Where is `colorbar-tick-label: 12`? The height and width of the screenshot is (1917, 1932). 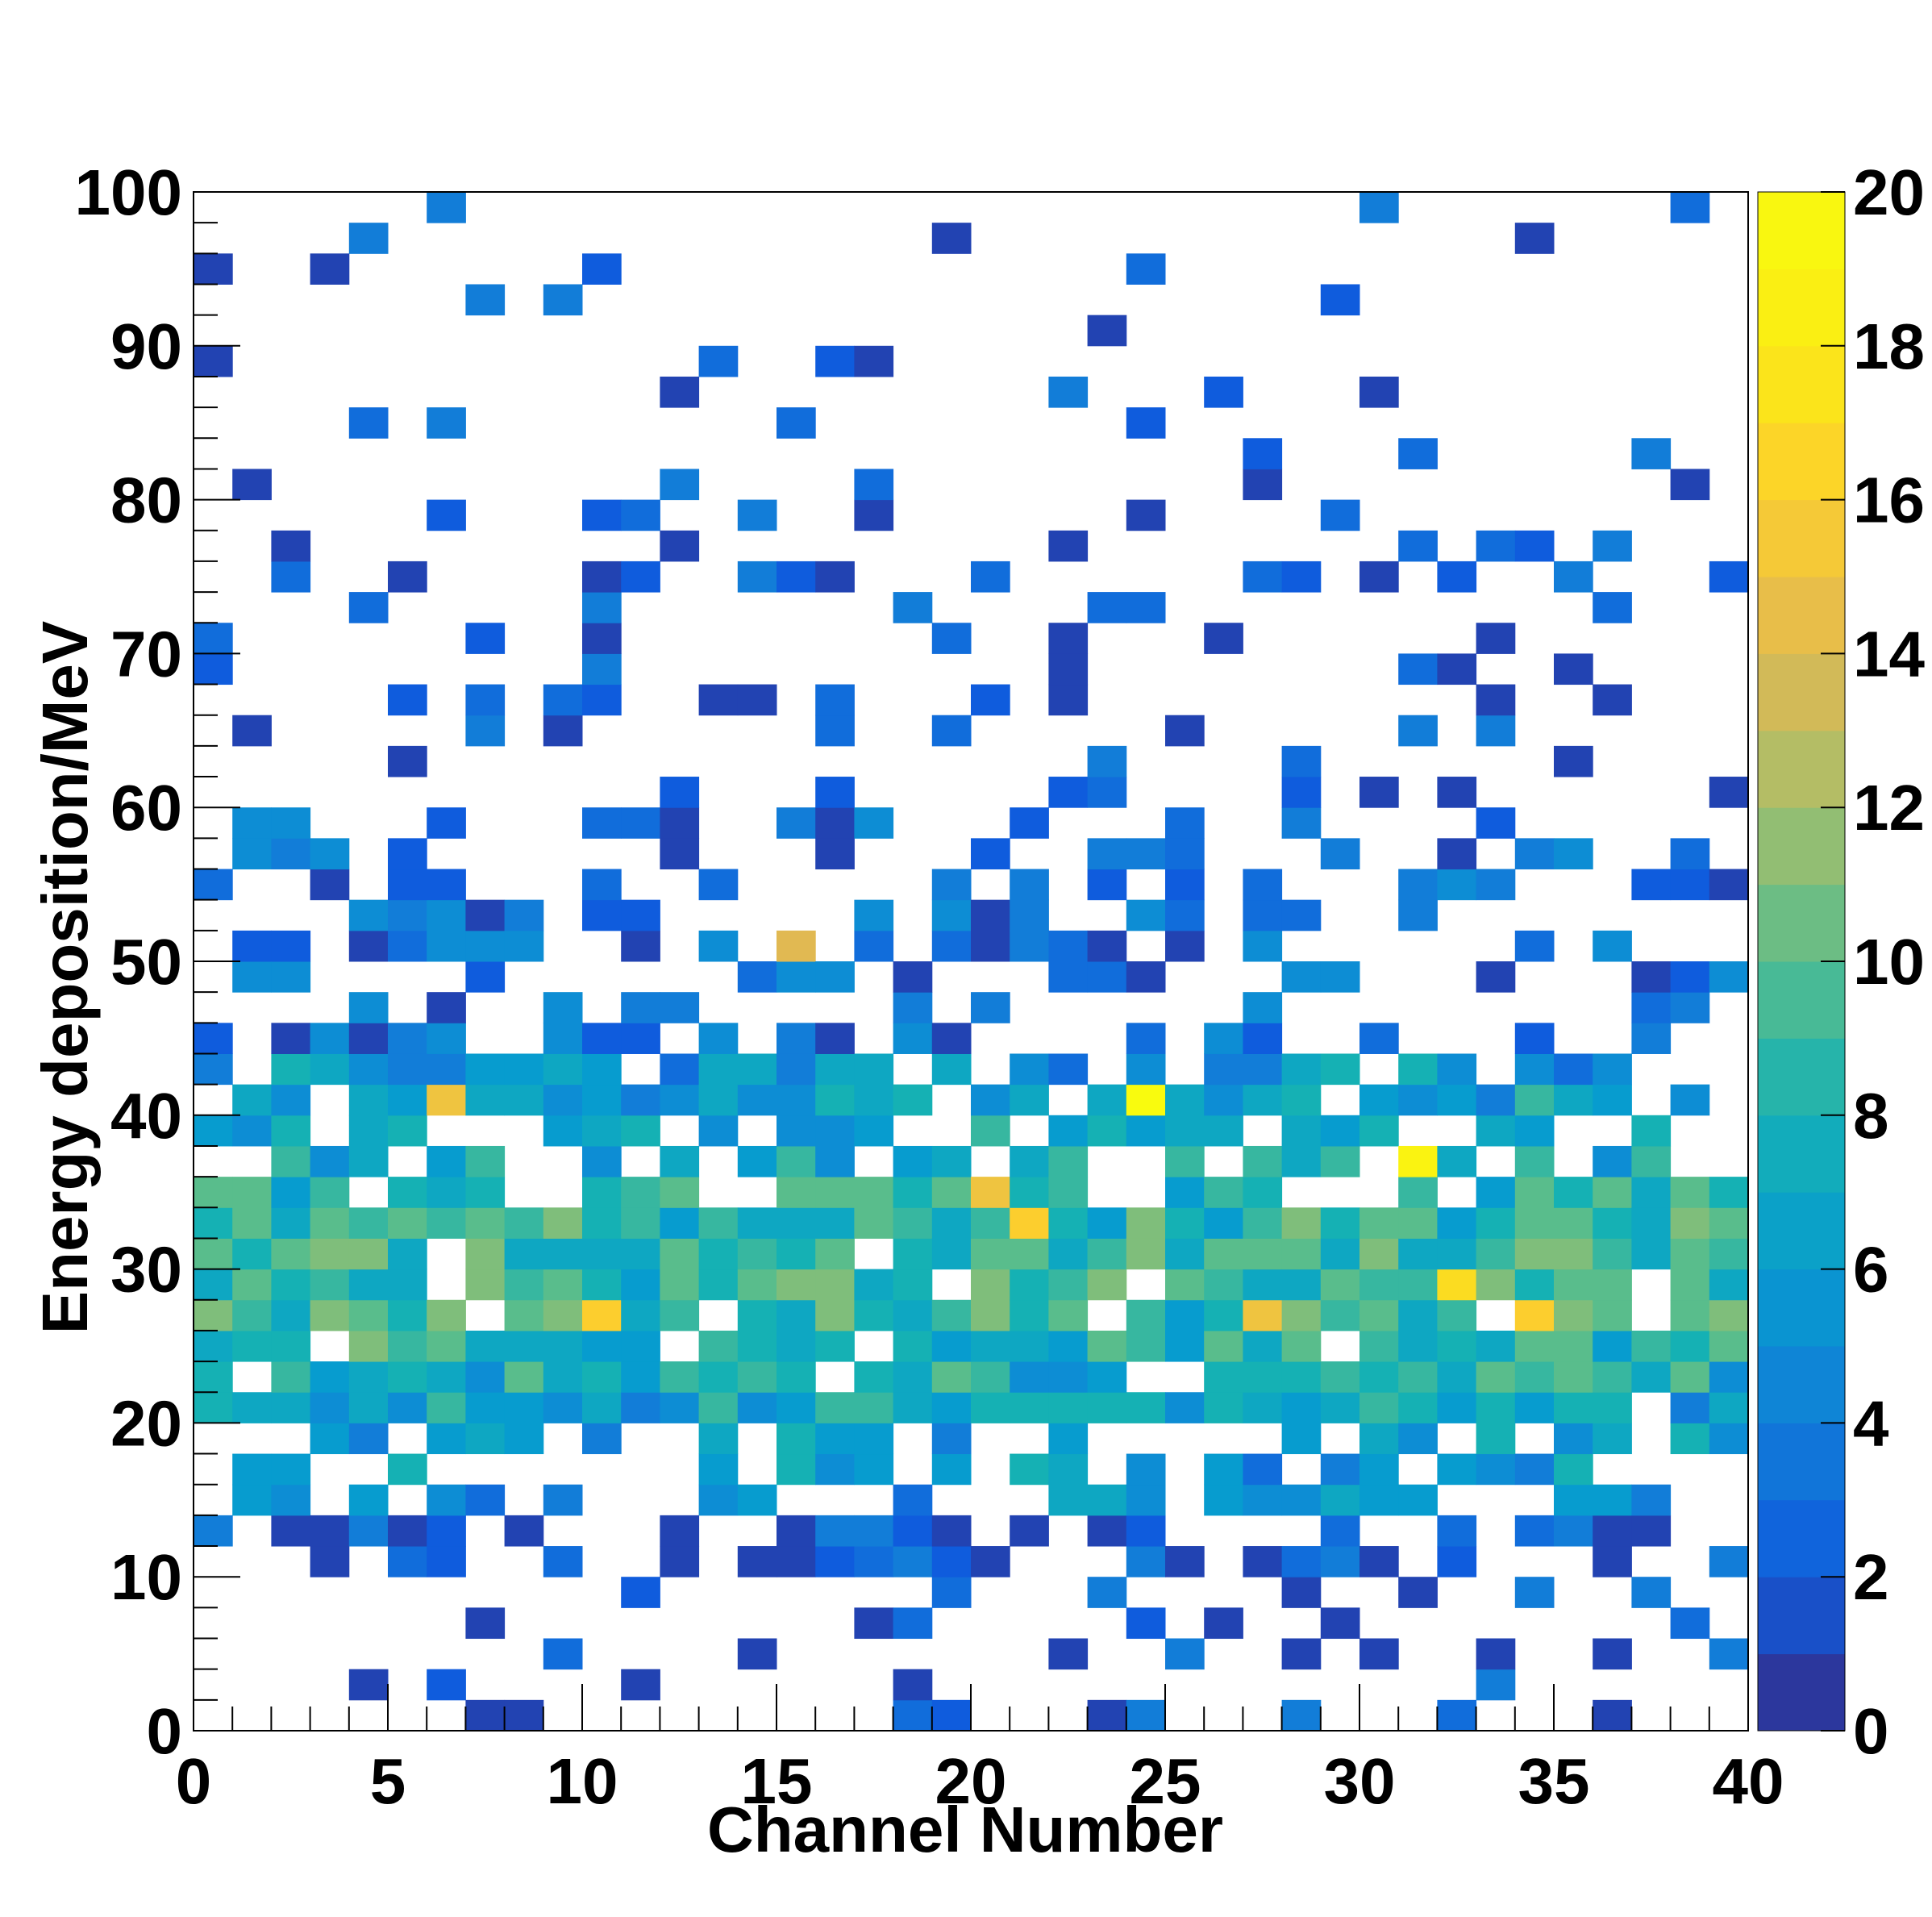 colorbar-tick-label: 12 is located at coordinates (1889, 808).